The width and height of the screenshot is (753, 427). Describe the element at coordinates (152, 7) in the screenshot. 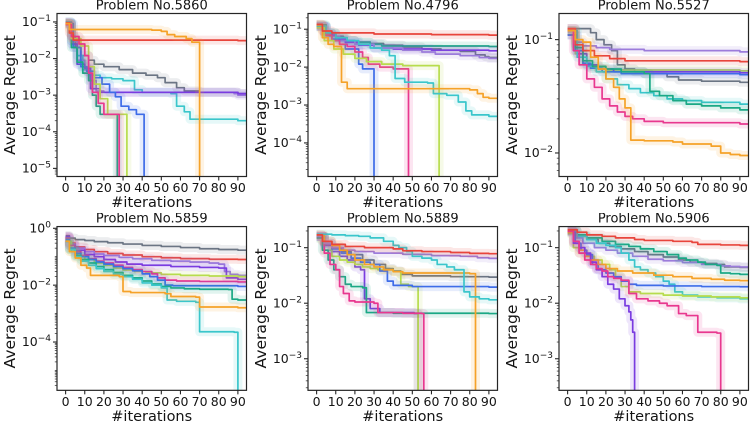

I see `plot-title: Problem No.5860` at that location.